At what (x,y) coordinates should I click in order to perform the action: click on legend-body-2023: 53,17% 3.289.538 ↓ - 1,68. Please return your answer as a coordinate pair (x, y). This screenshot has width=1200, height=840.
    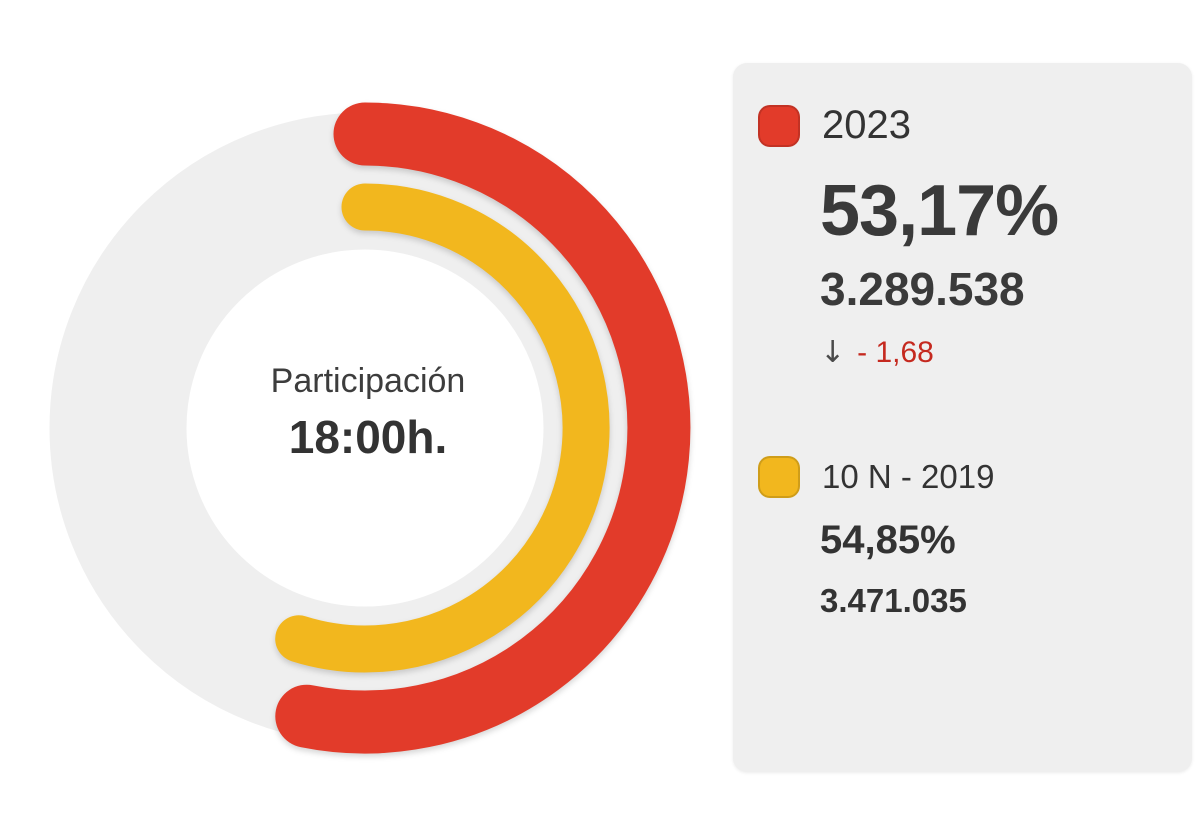
    Looking at the image, I should click on (1006, 270).